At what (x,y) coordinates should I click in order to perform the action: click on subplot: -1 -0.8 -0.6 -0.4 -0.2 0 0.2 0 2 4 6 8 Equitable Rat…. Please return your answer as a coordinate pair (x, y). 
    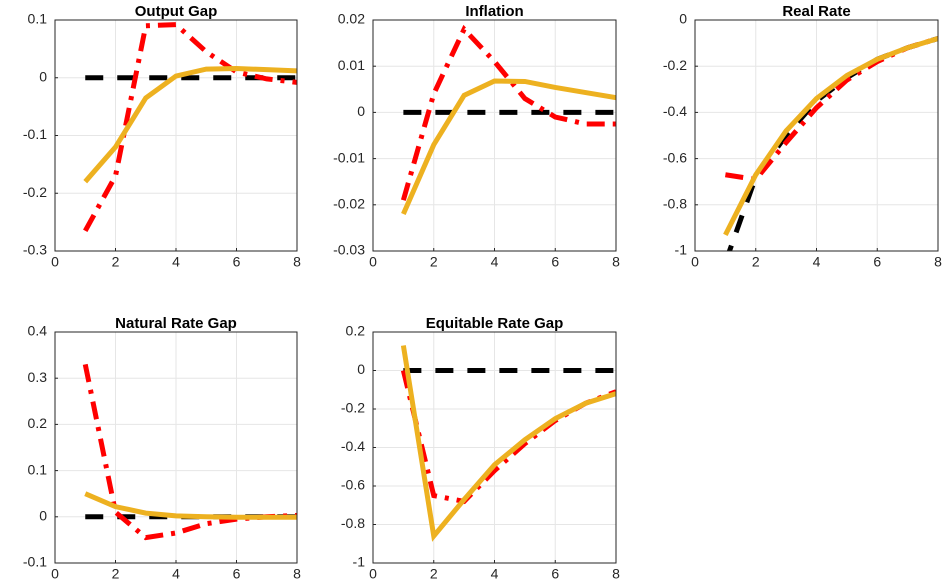
    Looking at the image, I should click on (480, 448).